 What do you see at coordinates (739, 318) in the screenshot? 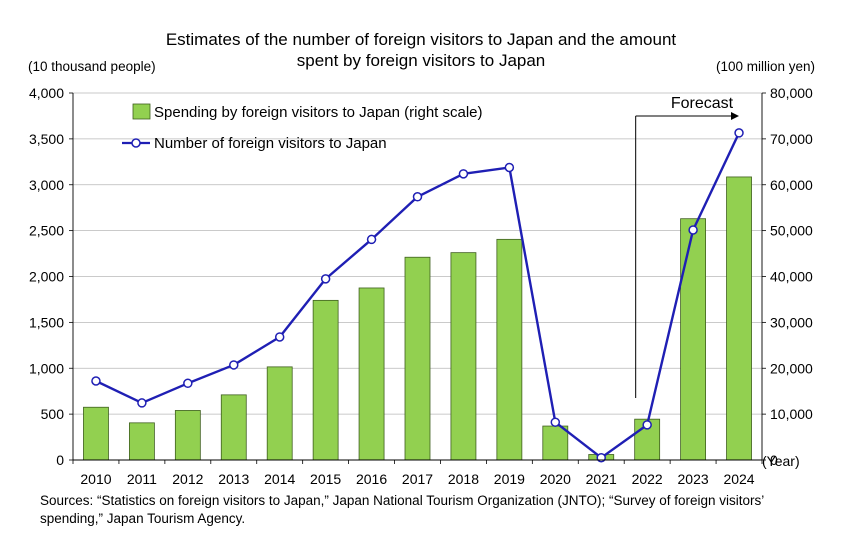
I see `bar-2024` at bounding box center [739, 318].